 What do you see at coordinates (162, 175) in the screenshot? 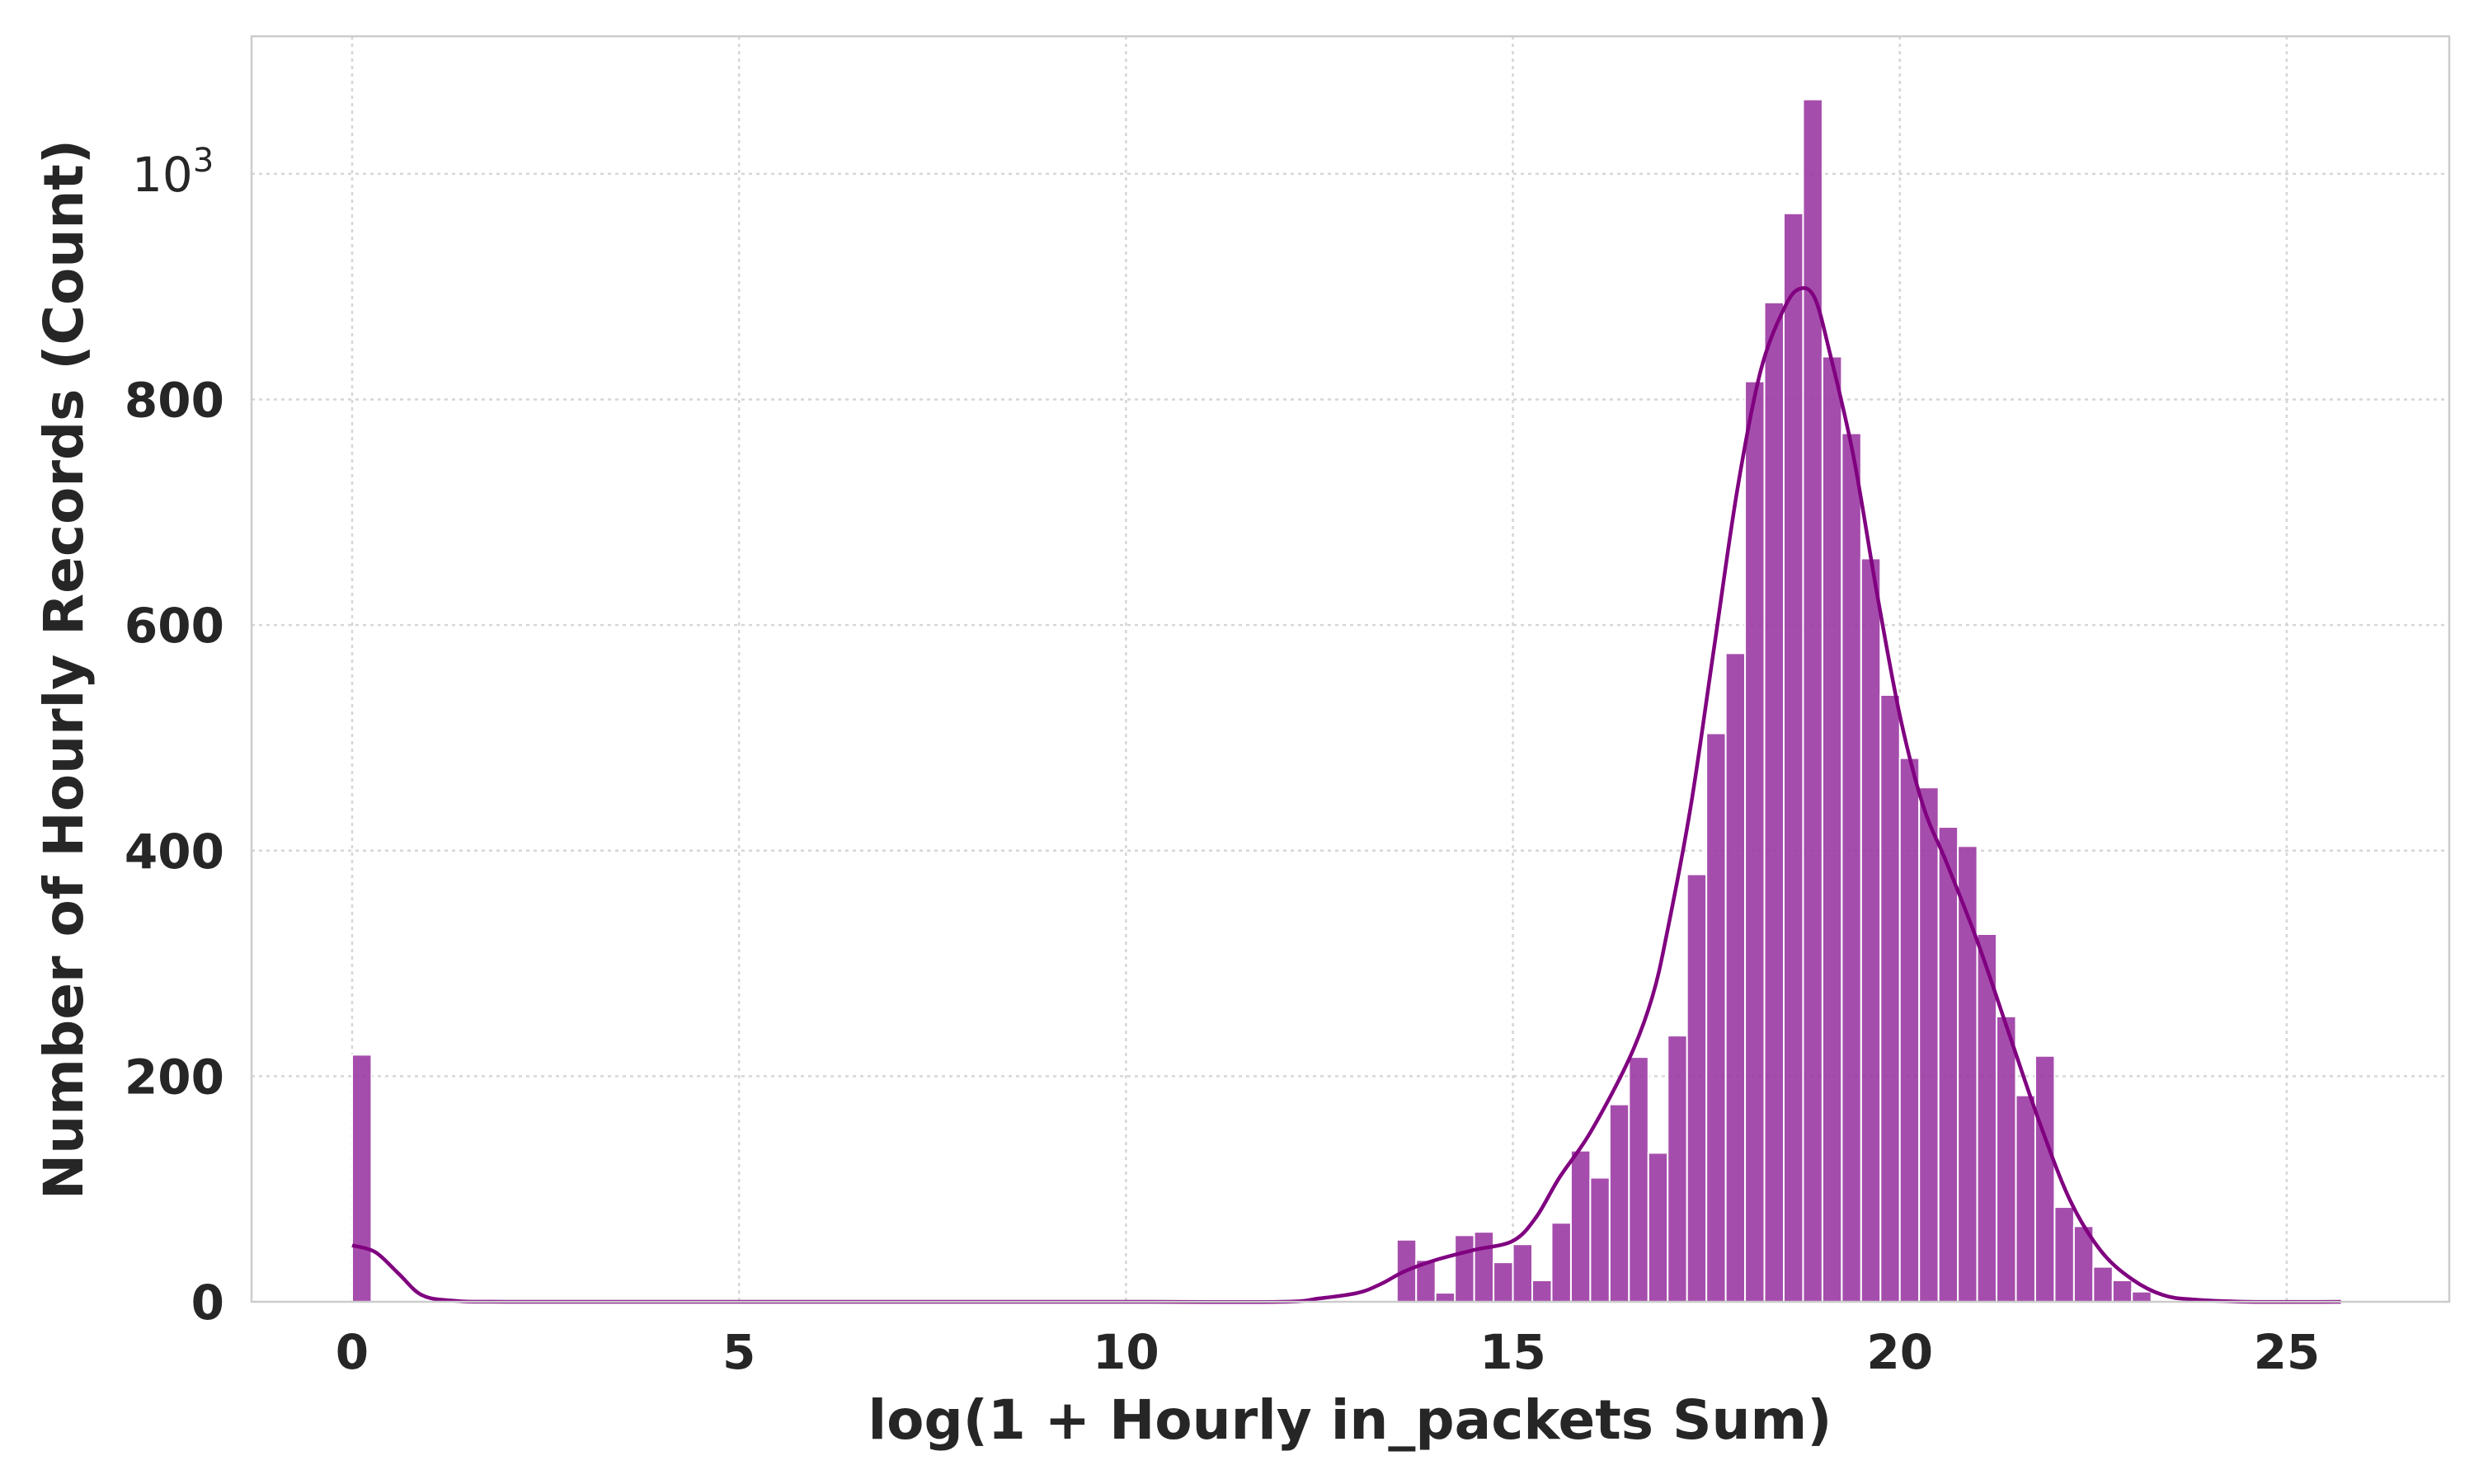
I see `y-offset-base: 10` at bounding box center [162, 175].